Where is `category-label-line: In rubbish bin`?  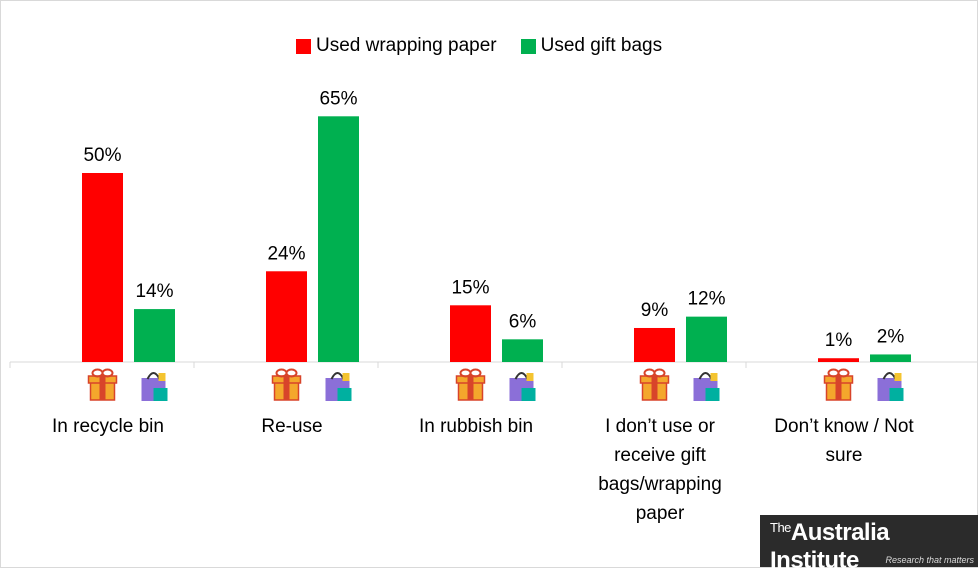 category-label-line: In rubbish bin is located at coordinates (476, 426).